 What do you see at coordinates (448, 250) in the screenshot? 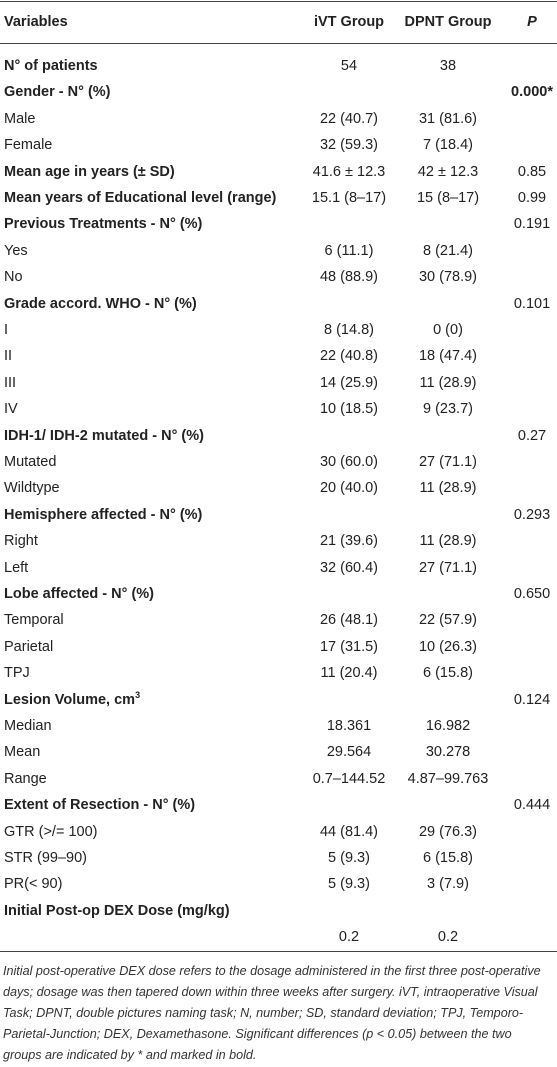
I see `dpnt-cell: 8 (21.4)` at bounding box center [448, 250].